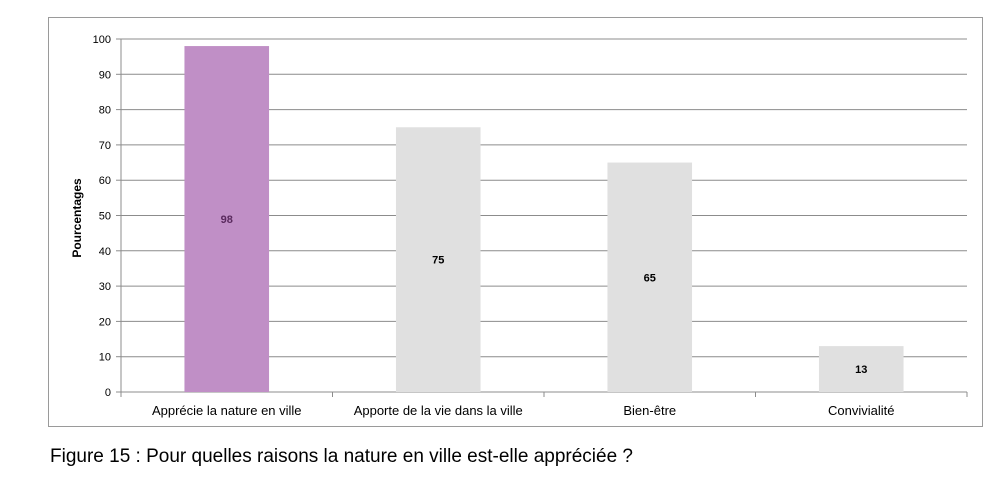  Describe the element at coordinates (108, 393) in the screenshot. I see `y-tick-label: 0` at that location.